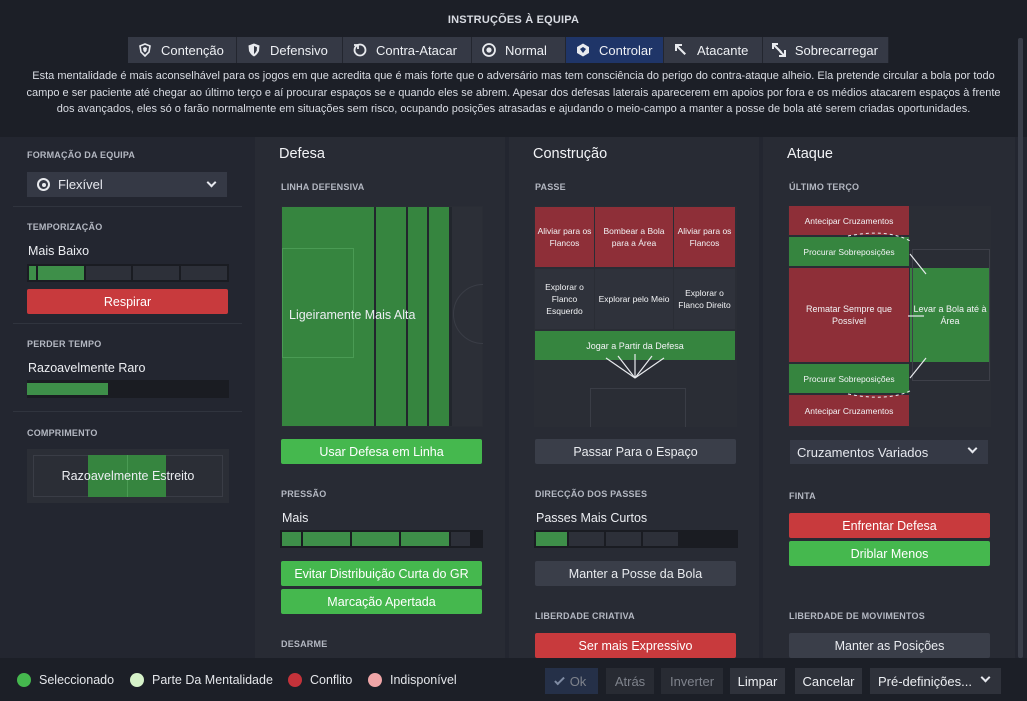 The image size is (1027, 701). Describe the element at coordinates (331, 680) in the screenshot. I see `legend-label: Conflito` at that location.